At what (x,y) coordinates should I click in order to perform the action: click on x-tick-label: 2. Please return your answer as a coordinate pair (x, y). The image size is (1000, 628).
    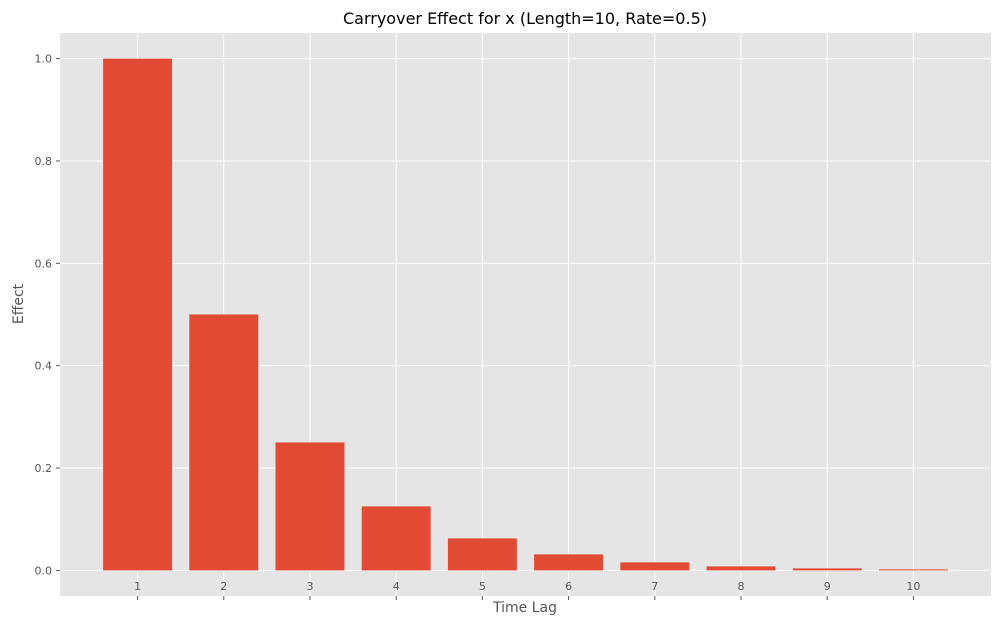
    Looking at the image, I should click on (223, 586).